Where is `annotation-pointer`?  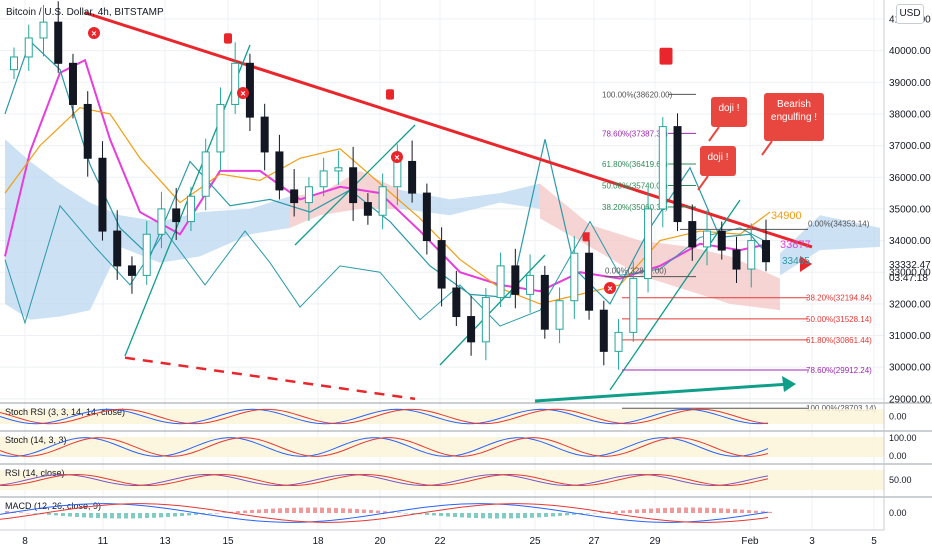 annotation-pointer is located at coordinates (714, 134).